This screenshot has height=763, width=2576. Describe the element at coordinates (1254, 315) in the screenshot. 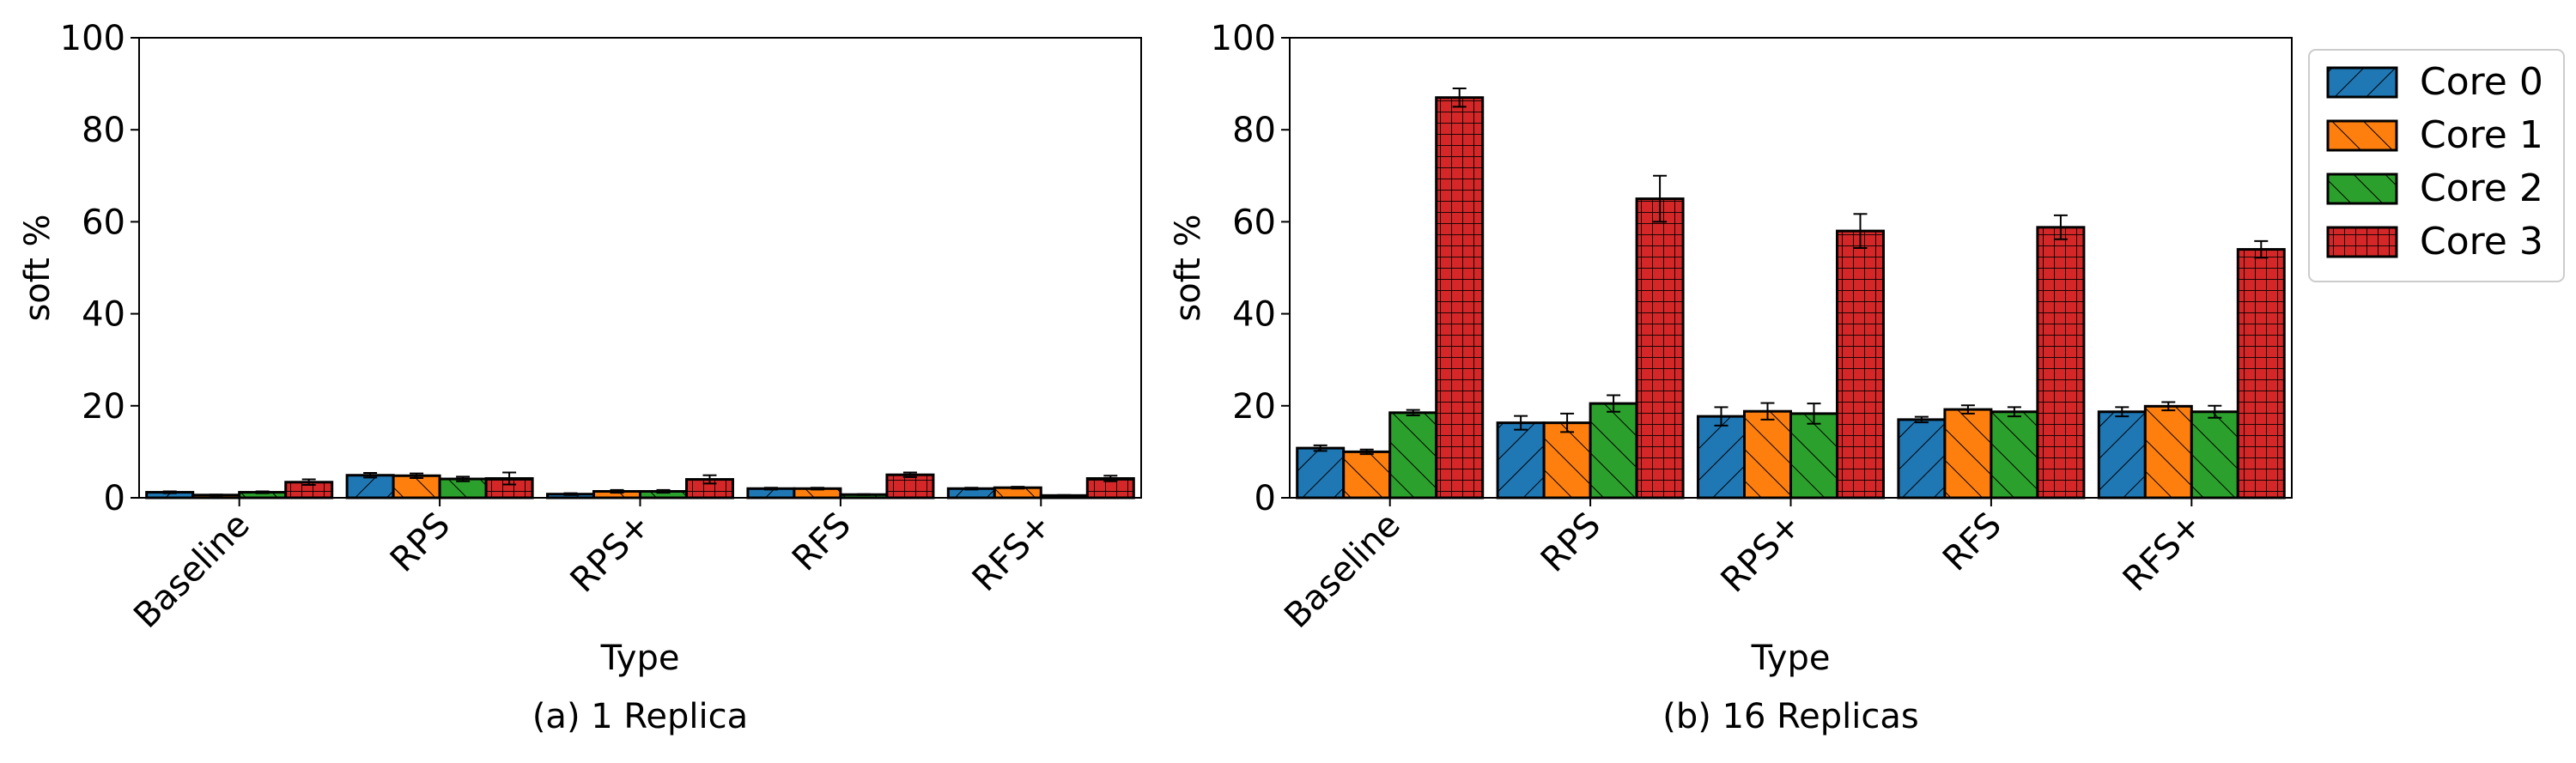

I see `y-tick-label-b-2: 40` at that location.